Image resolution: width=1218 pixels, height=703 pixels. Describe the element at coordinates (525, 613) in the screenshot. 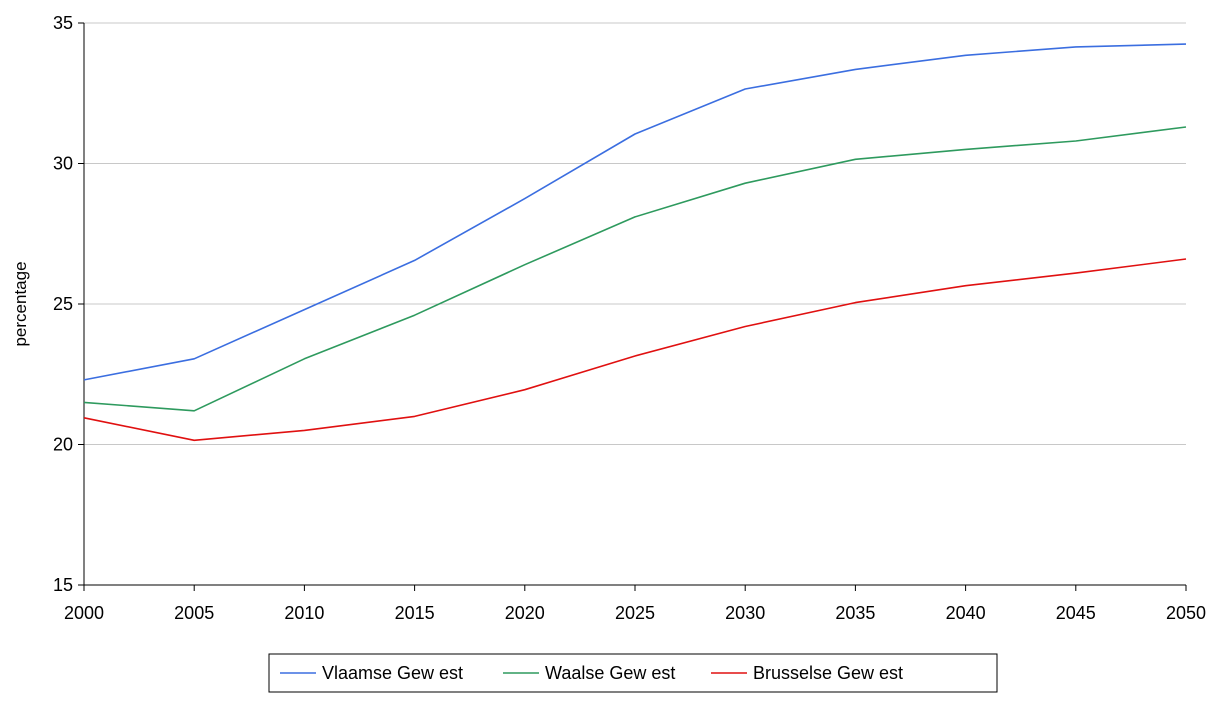

I see `x-tick-label: 2020` at that location.